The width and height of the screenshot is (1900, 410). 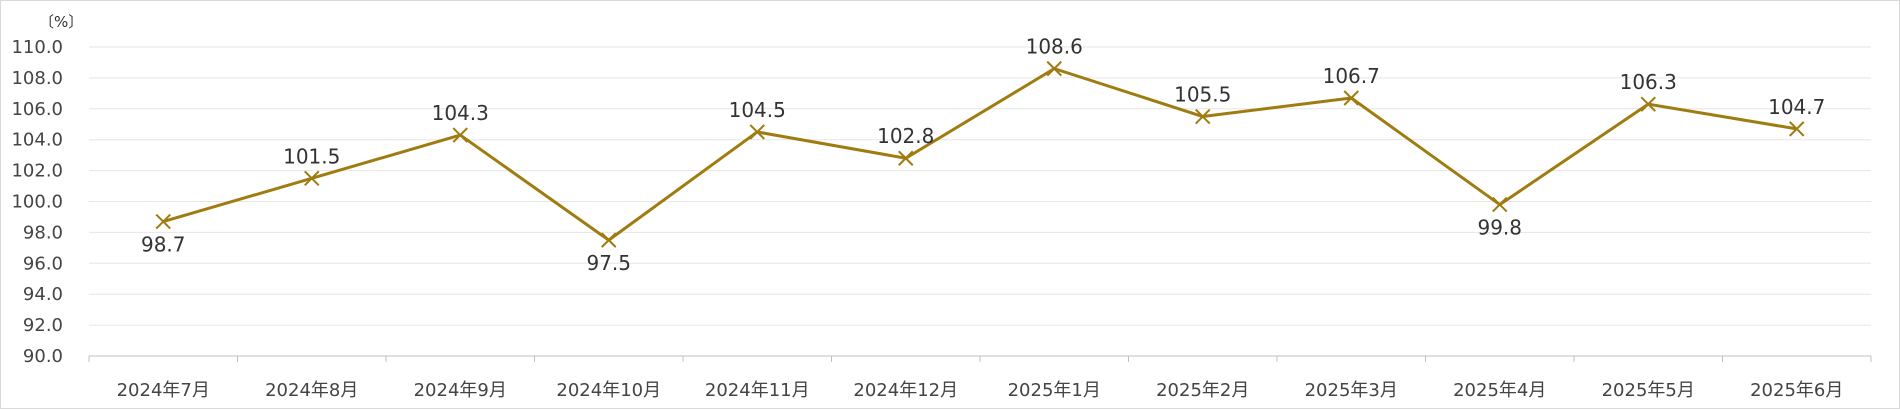 I want to click on y-tick-label: 96.0, so click(x=43, y=263).